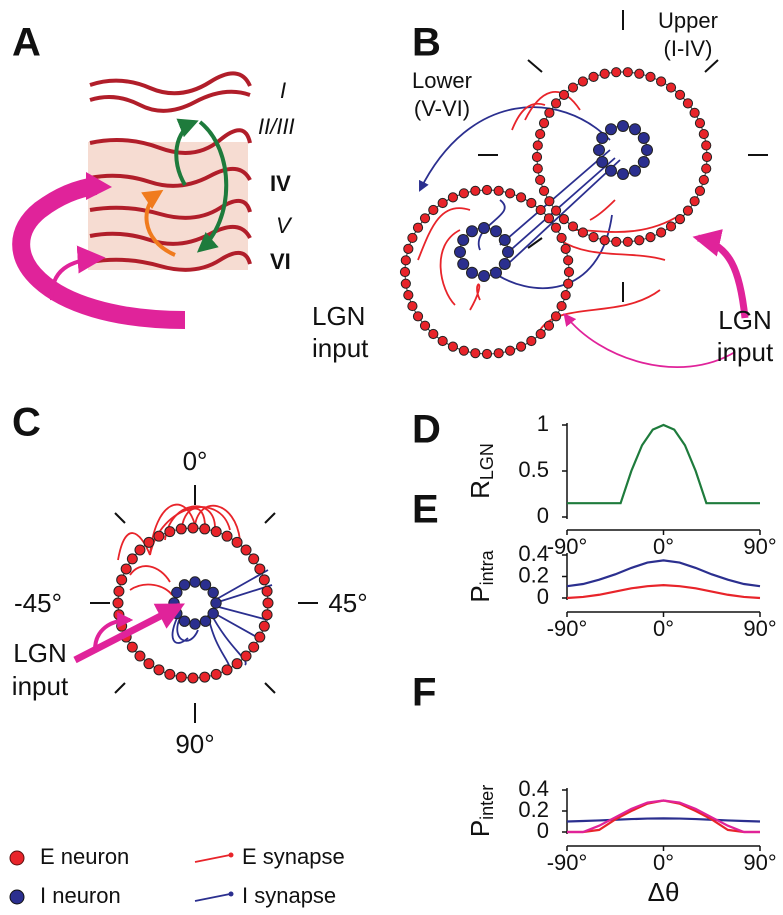  I want to click on group-label: (I-IV), so click(688, 48).